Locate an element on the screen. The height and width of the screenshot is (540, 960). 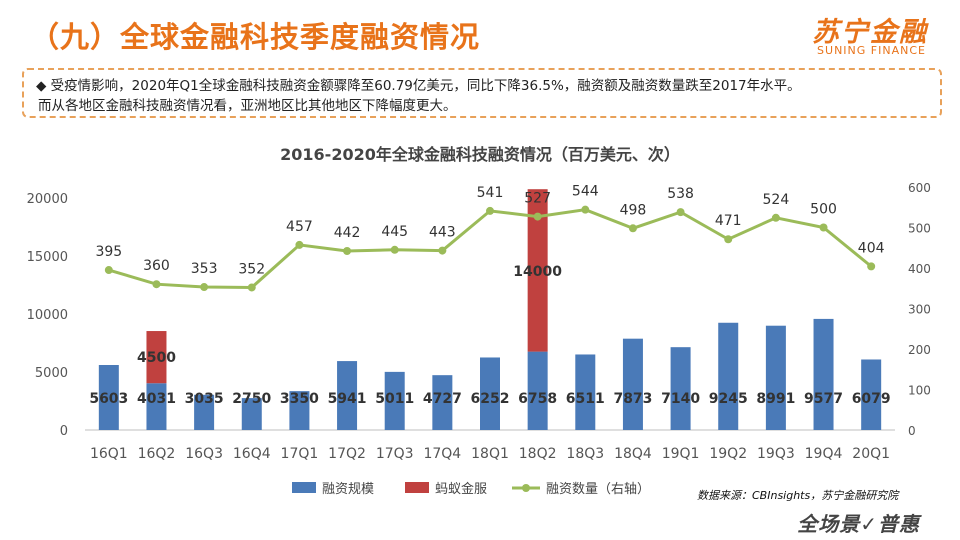
x-tick-label: 17Q1 is located at coordinates (300, 454).